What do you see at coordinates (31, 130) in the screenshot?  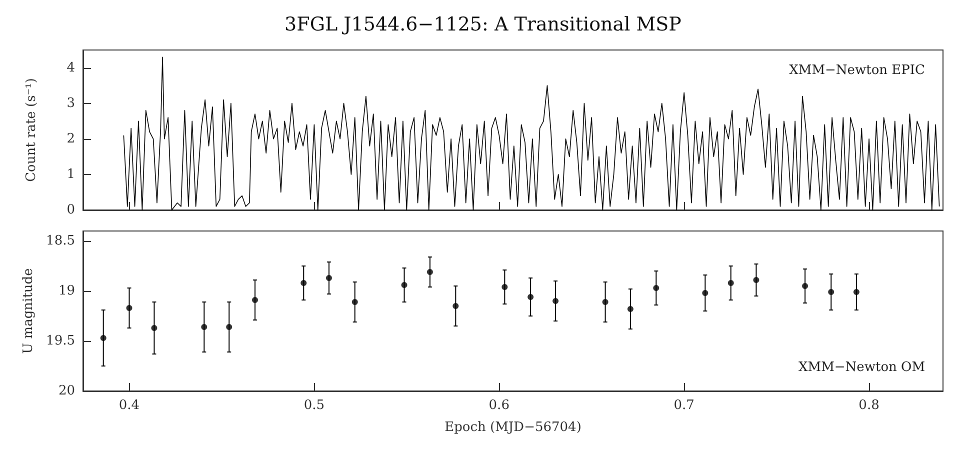 I see `y-axis-title: Count rate (s⁻¹)` at bounding box center [31, 130].